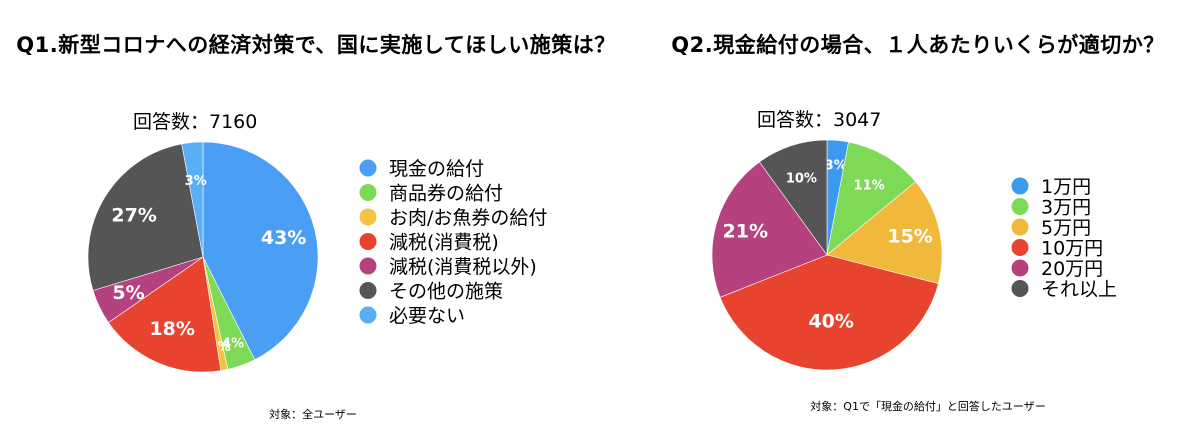 The width and height of the screenshot is (1200, 443). Describe the element at coordinates (1066, 228) in the screenshot. I see `legend-label: 5万円` at that location.